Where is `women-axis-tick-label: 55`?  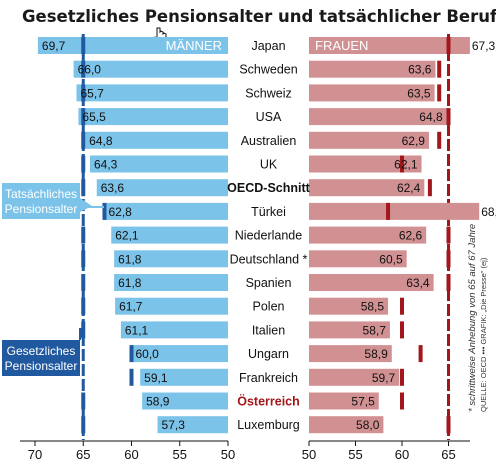 women-axis-tick-label: 55 is located at coordinates (355, 454).